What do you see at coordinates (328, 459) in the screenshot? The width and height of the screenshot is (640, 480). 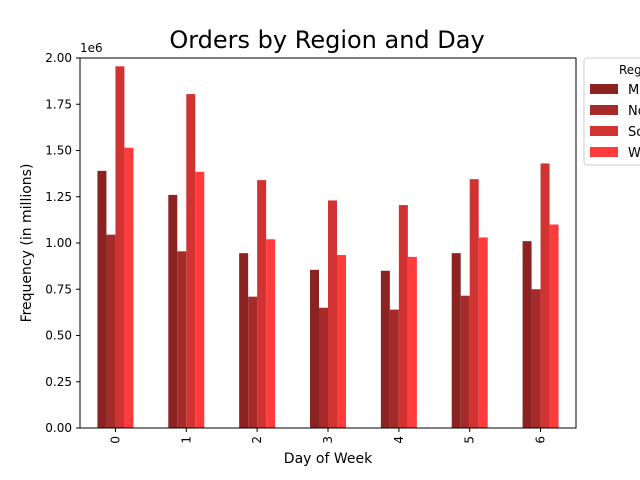 I see `x-axis-label: Day of Week` at bounding box center [328, 459].